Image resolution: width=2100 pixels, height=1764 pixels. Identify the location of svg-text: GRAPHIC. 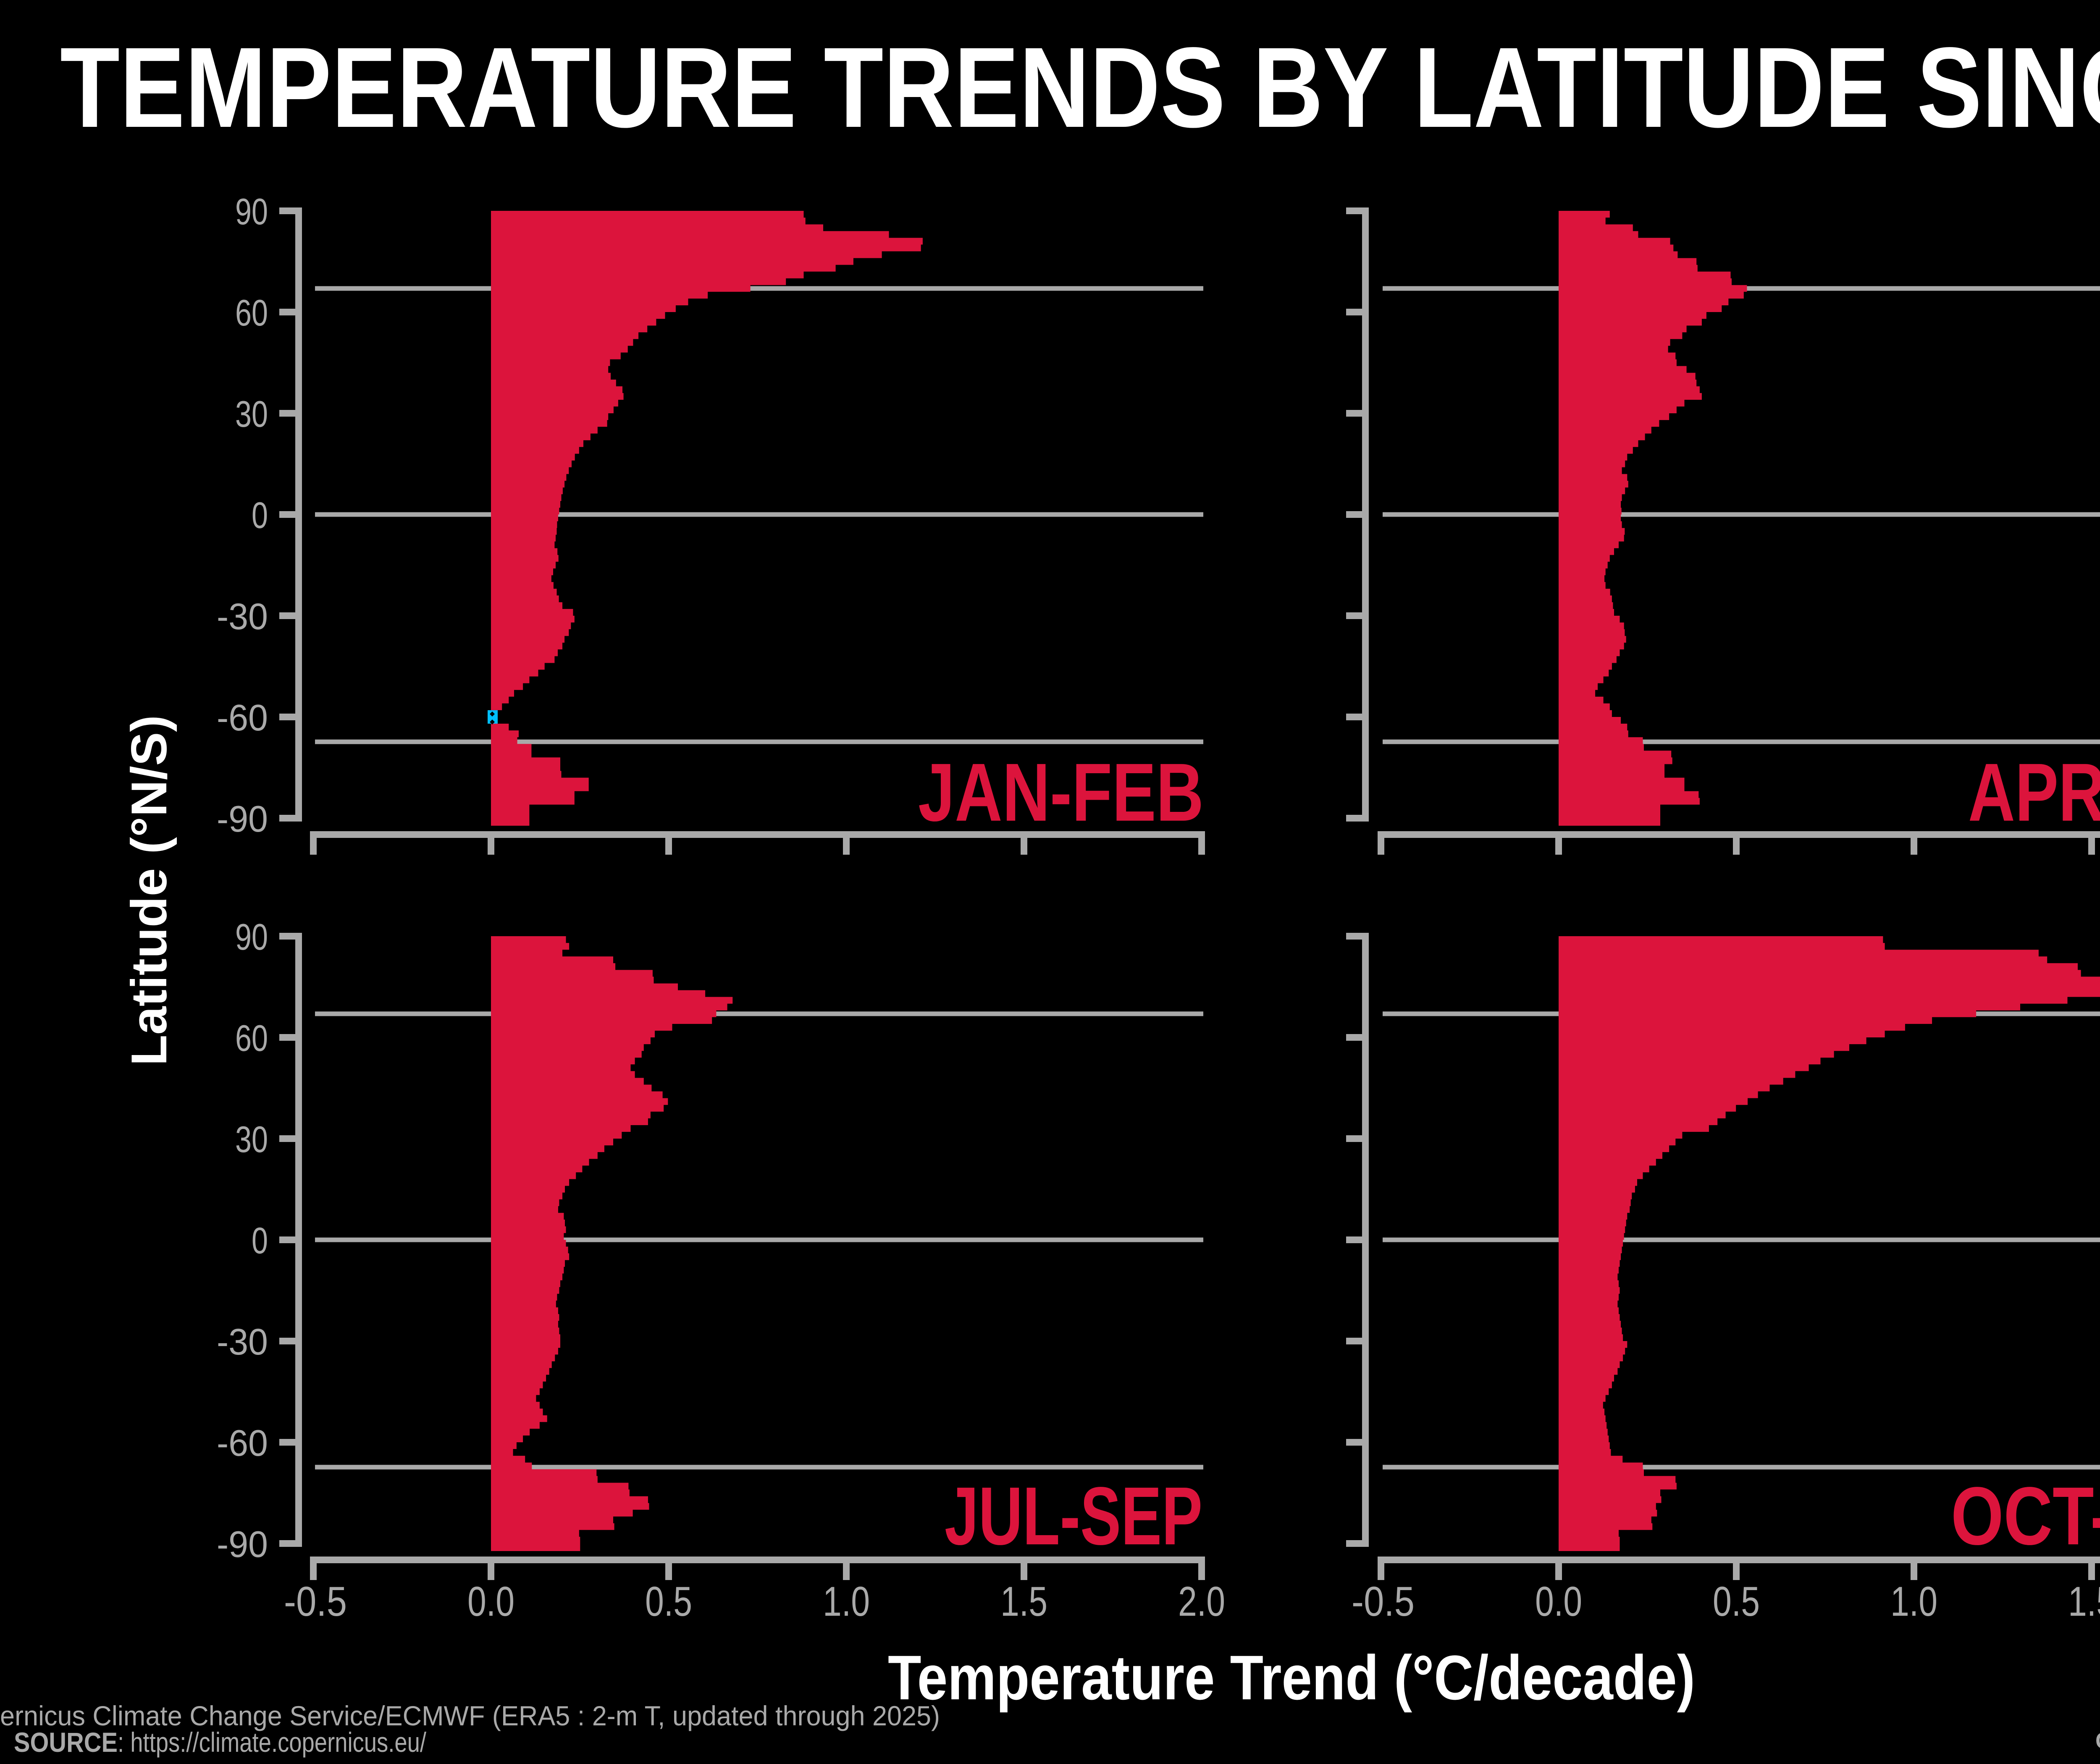
(2097, 1740).